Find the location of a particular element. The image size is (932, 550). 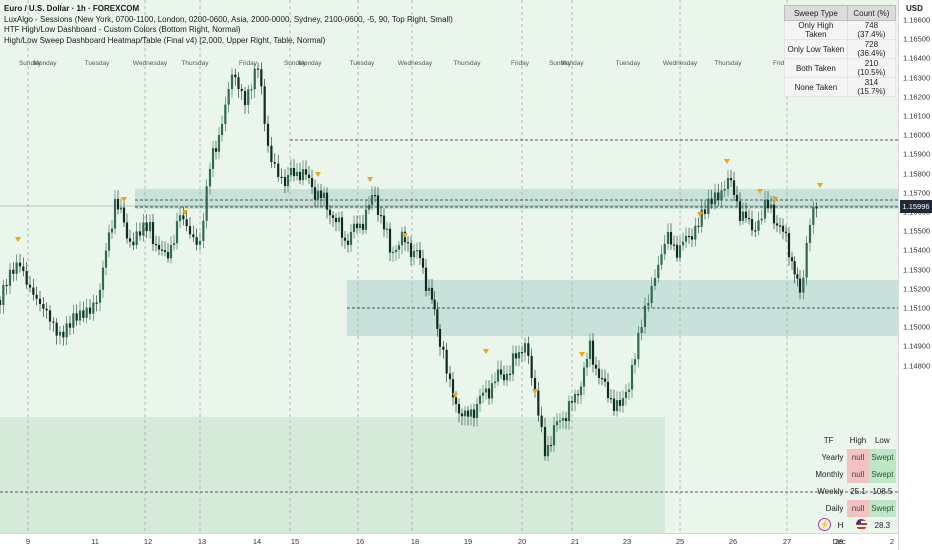

day-label: Monday is located at coordinates (572, 63).